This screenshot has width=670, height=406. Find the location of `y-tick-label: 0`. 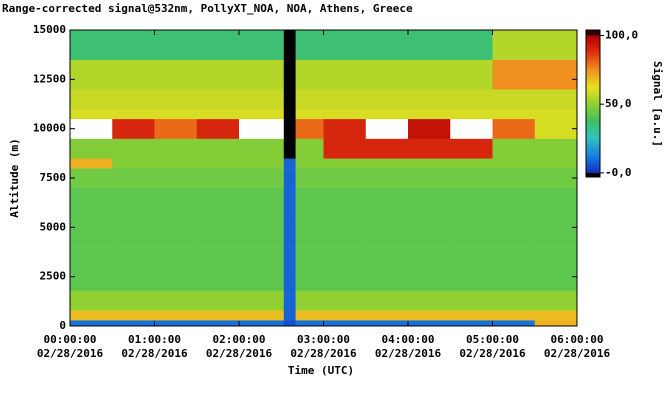

y-tick-label: 0 is located at coordinates (62, 325).